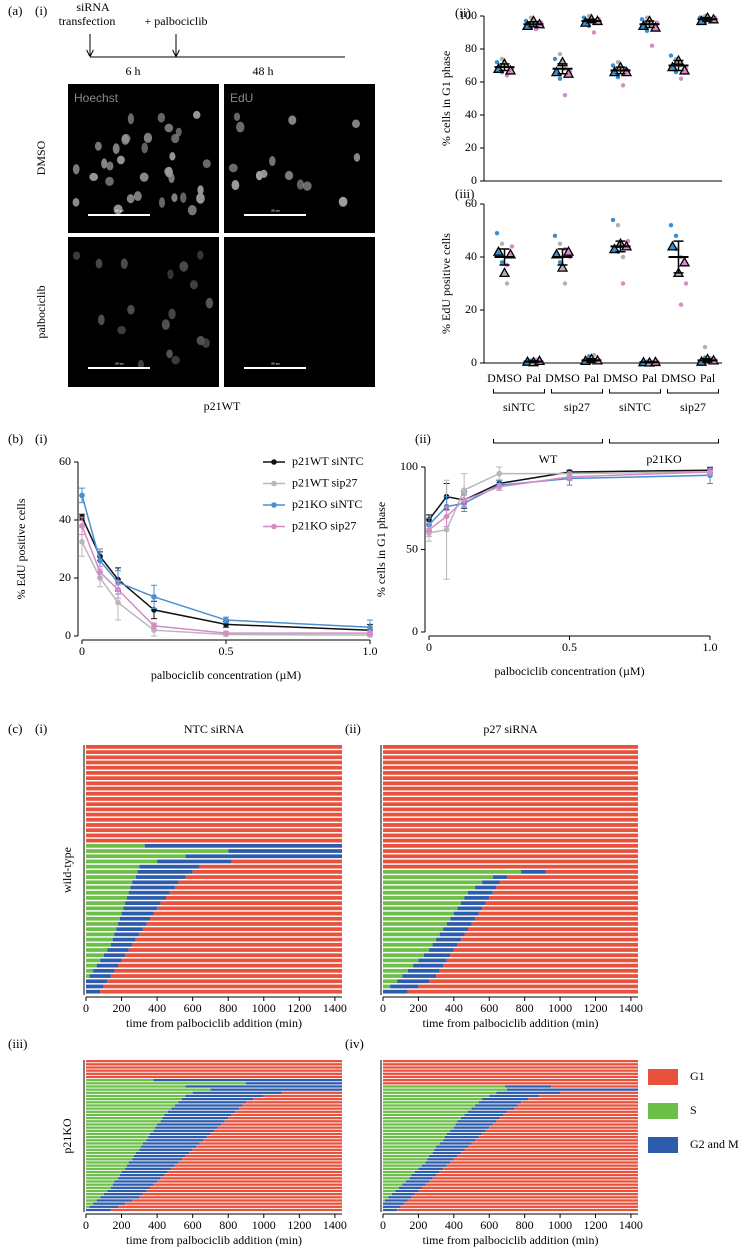 The width and height of the screenshot is (756, 1255). What do you see at coordinates (383, 1225) in the screenshot?
I see `x-tick-label: 0` at bounding box center [383, 1225].